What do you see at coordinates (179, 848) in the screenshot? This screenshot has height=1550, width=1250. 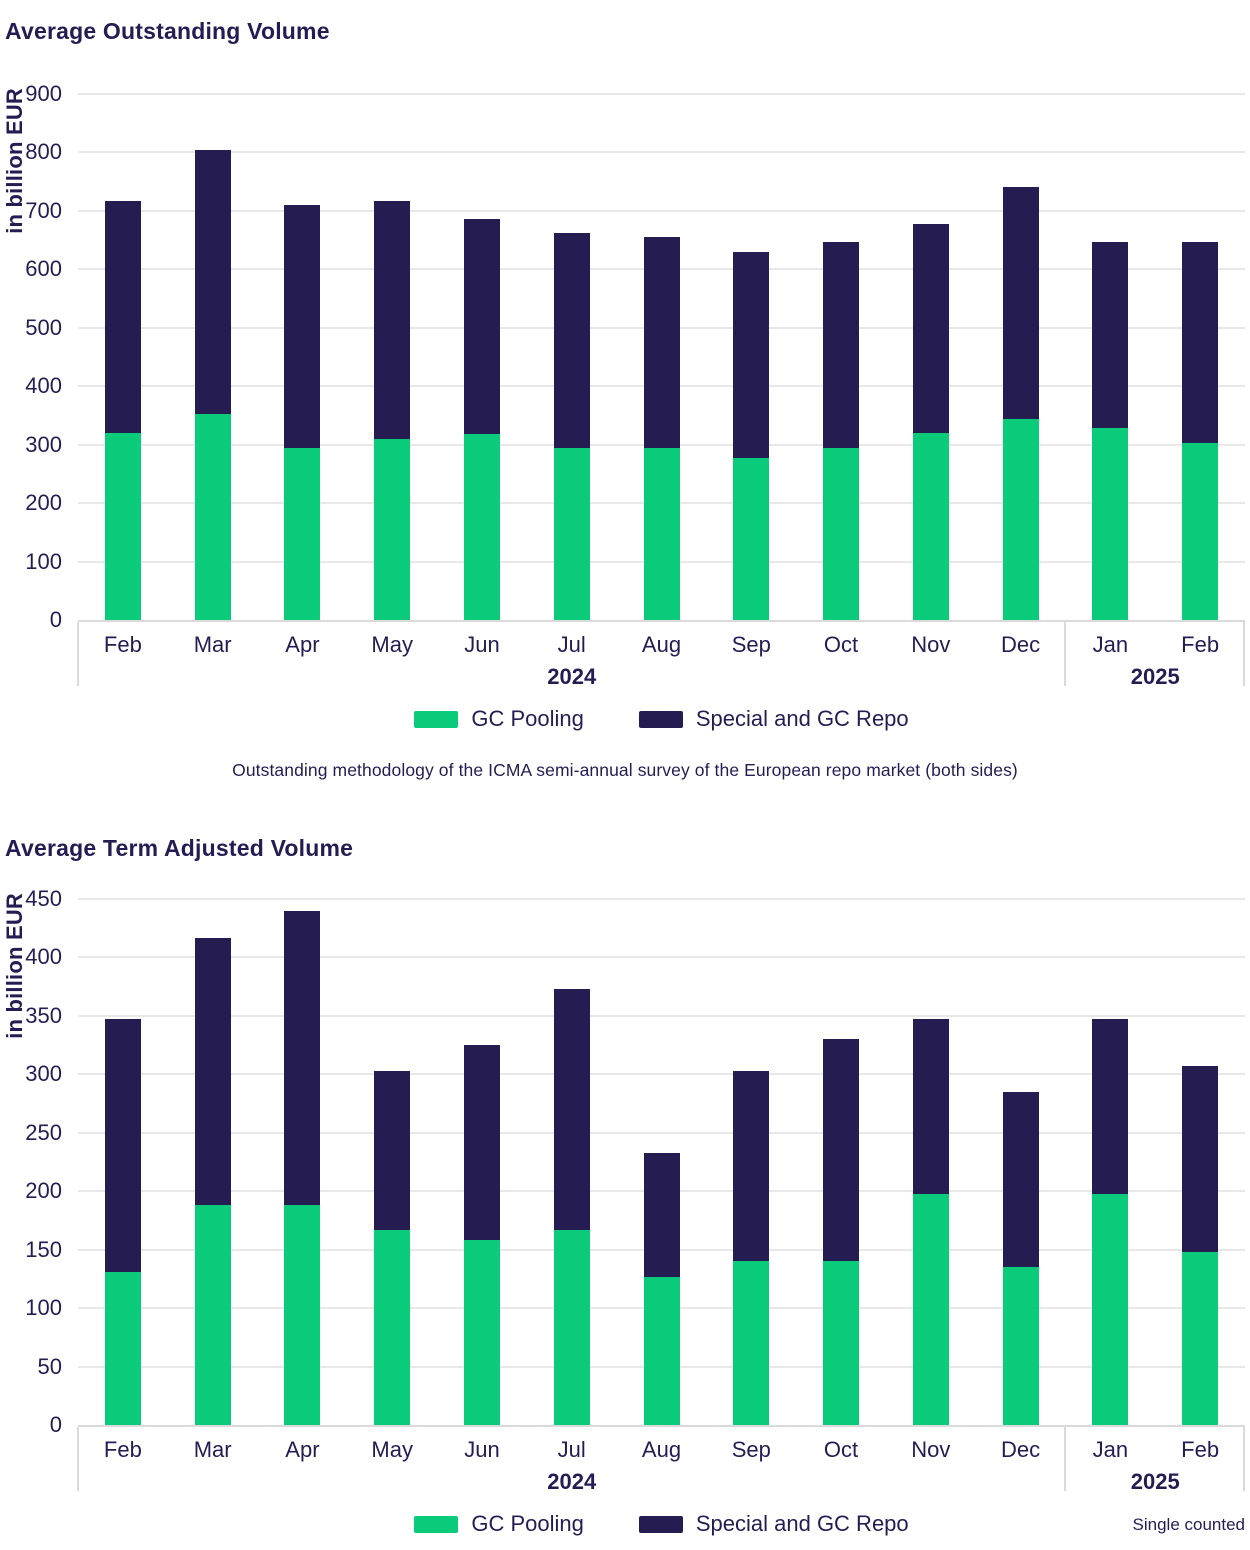 I see `chart-title: Average Term Adjusted Volume` at bounding box center [179, 848].